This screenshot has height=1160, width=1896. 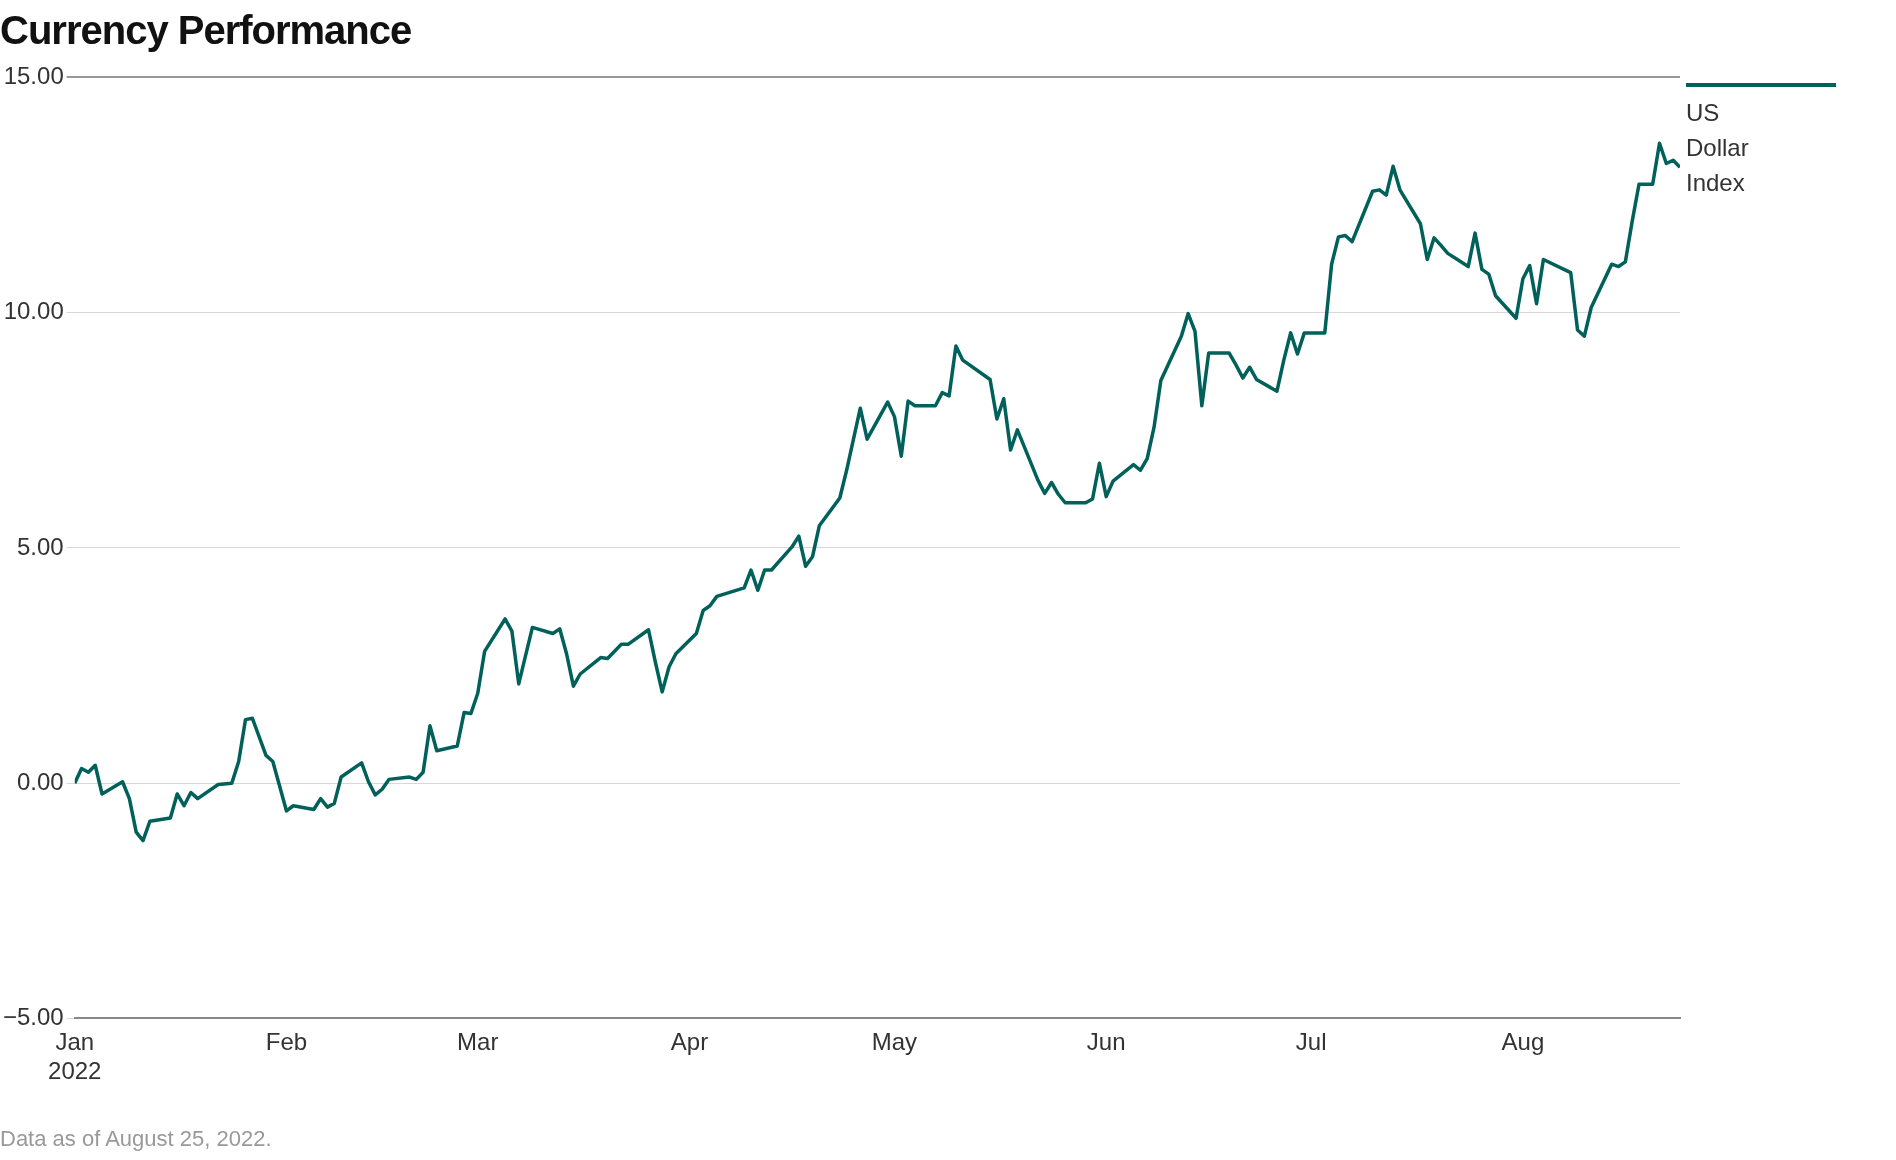 I want to click on text: Data as of August 25, 2022., so click(x=136, y=1139).